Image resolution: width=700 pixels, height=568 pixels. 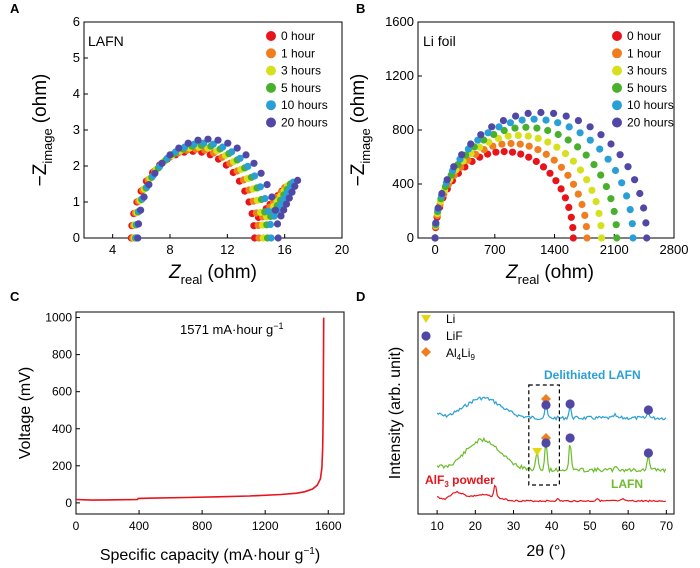 What do you see at coordinates (426, 336) in the screenshot?
I see `legend-lif-marker` at bounding box center [426, 336].